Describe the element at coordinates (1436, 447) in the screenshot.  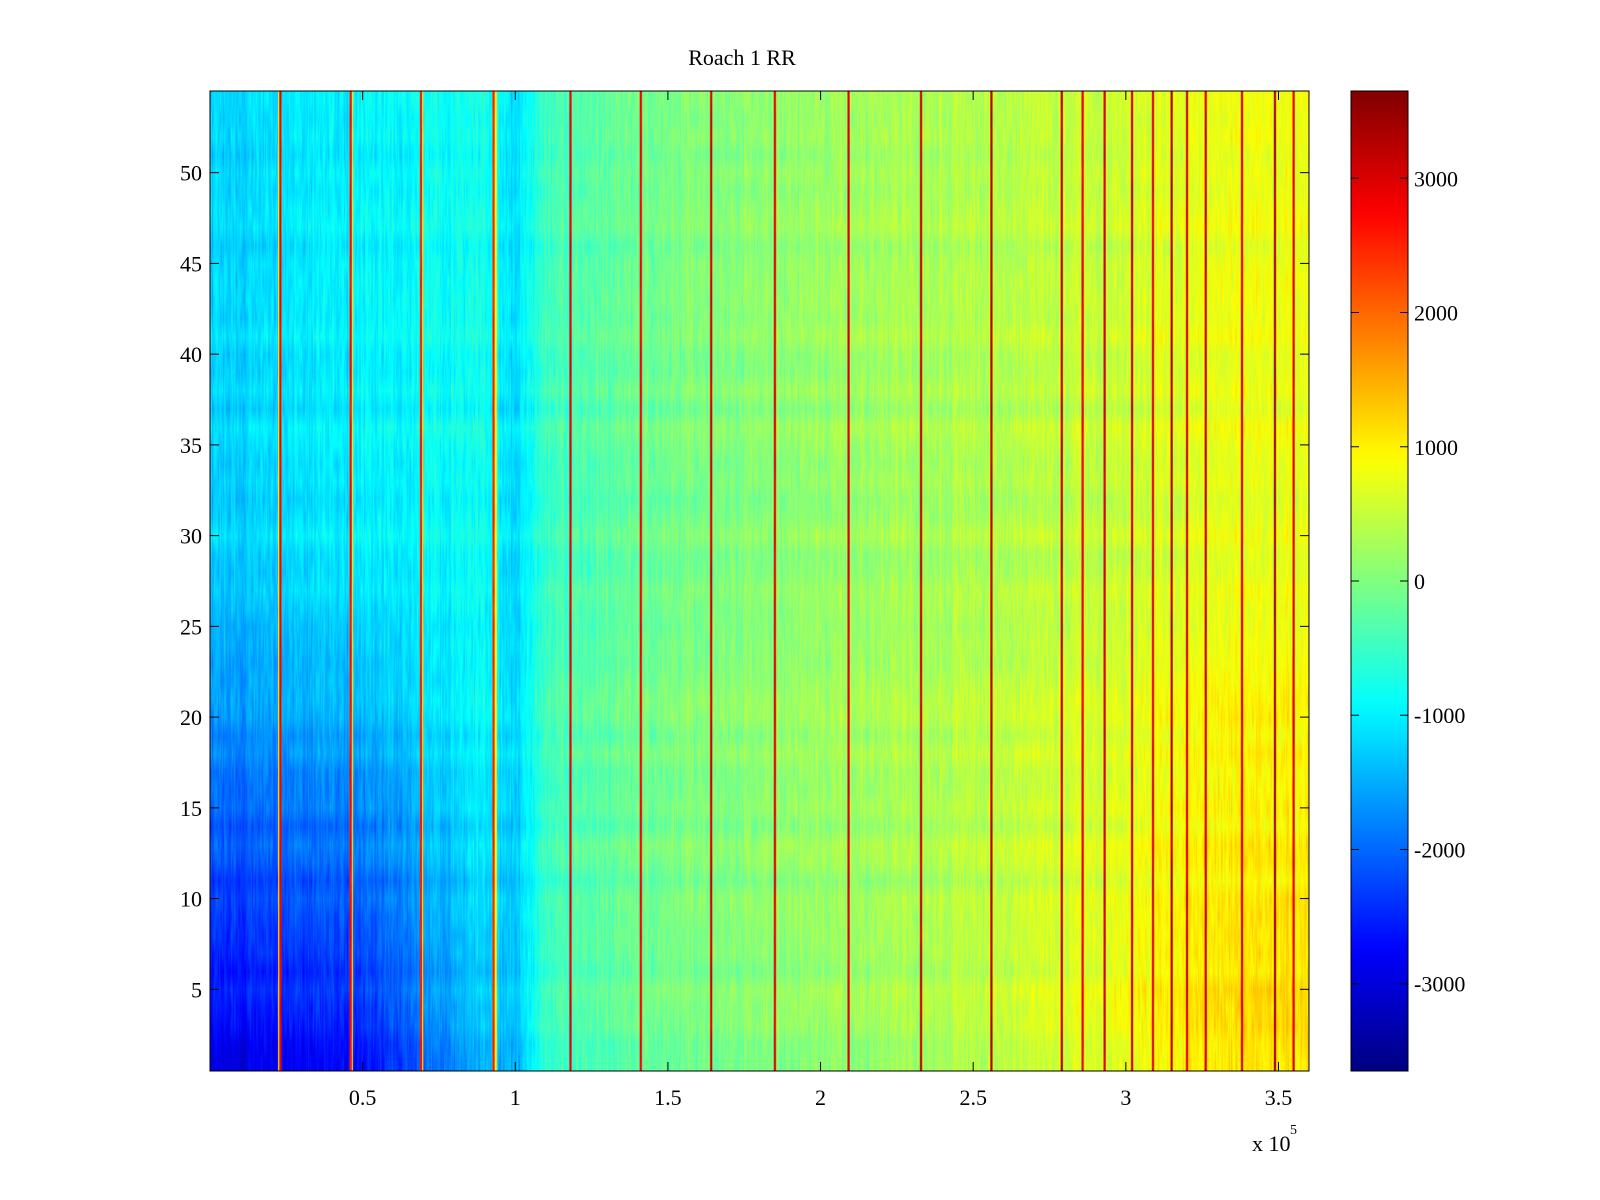
I see `colorbar-tick-label: 1000` at that location.